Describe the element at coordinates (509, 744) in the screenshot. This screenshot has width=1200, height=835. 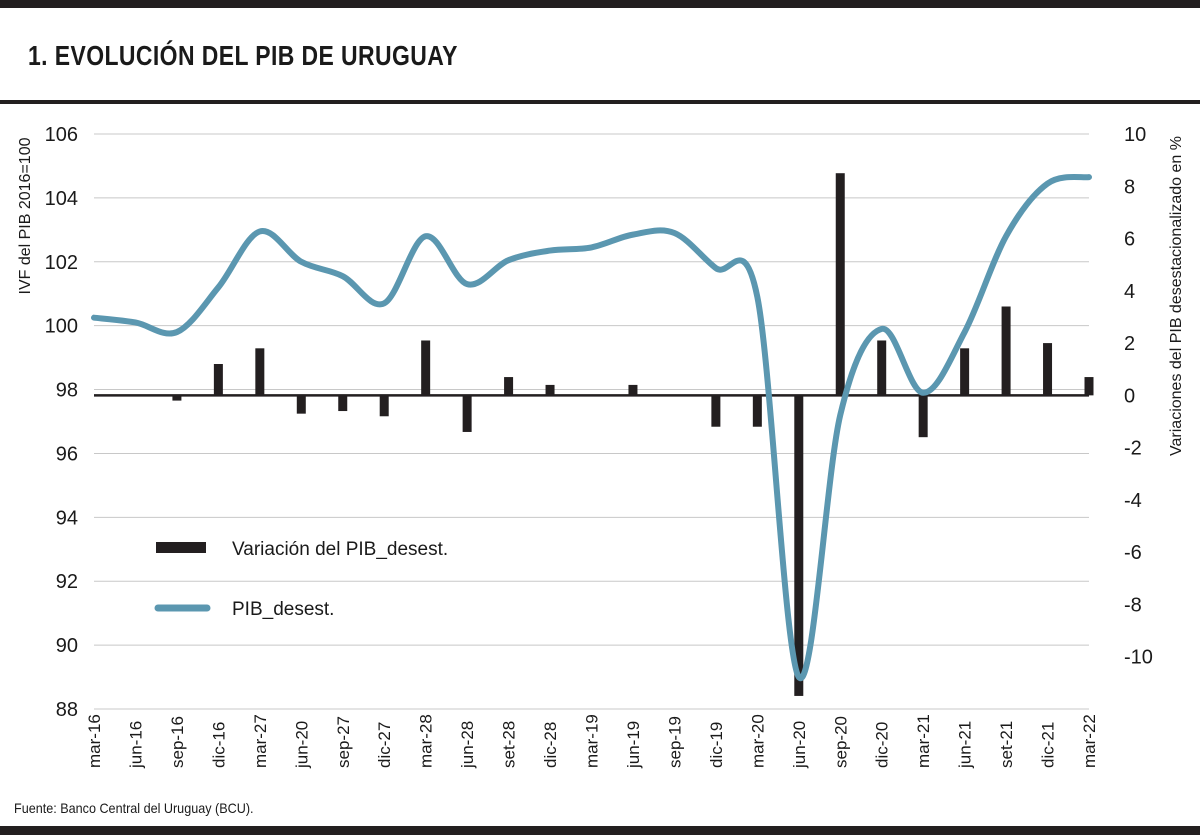
I see `x-tick-label: set-28` at that location.